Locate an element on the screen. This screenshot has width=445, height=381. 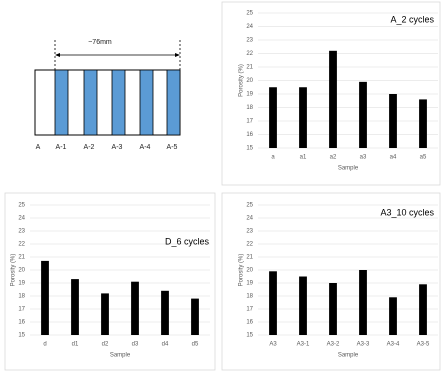
slice-label: A-5 is located at coordinates (172, 147).